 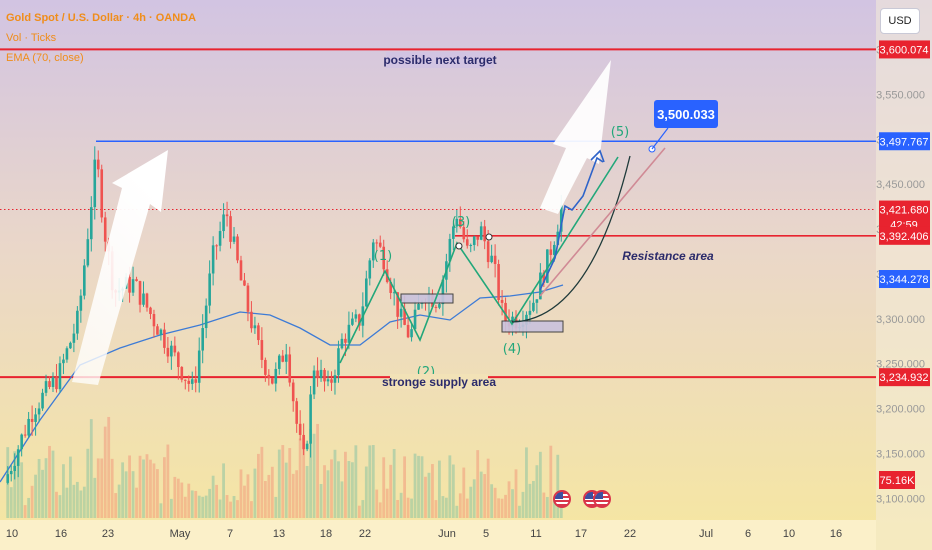 I want to click on price-badge-label: 3,497.767, so click(x=904, y=142).